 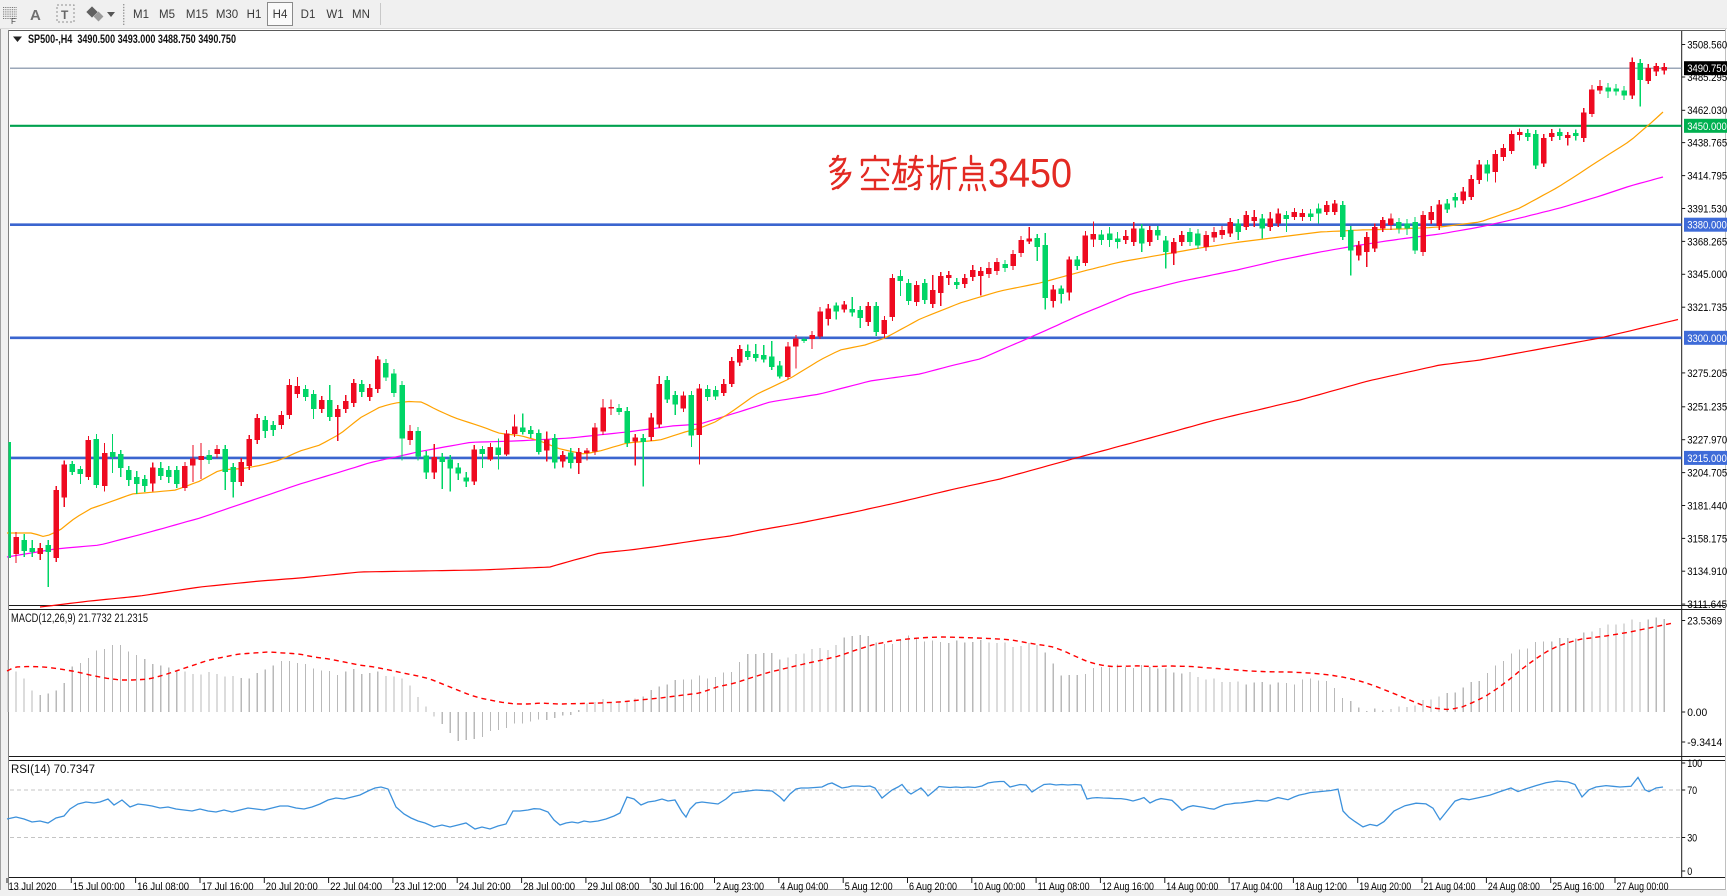 What do you see at coordinates (1692, 791) in the screenshot?
I see `svg-text: 70` at bounding box center [1692, 791].